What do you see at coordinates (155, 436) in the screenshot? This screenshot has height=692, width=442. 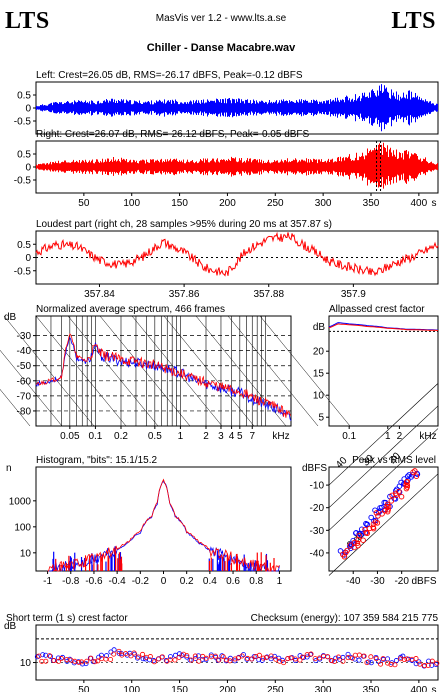 I see `spectrum-tick-label: 0.5` at bounding box center [155, 436].